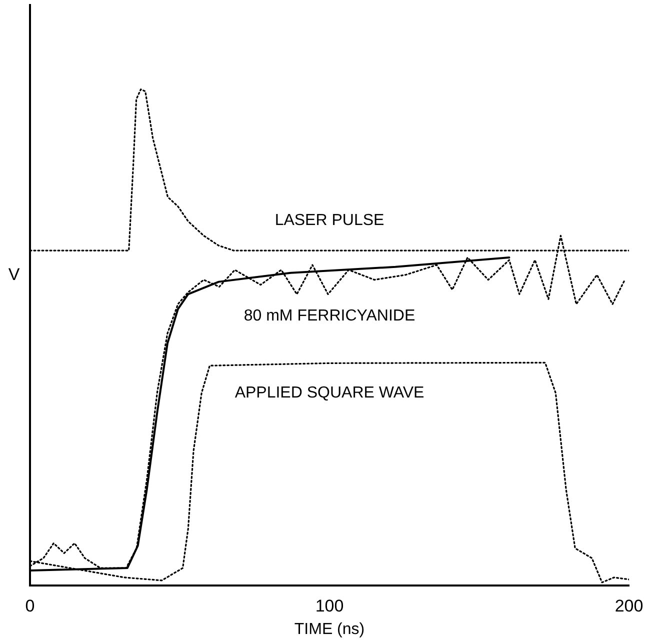 Image resolution: width=651 pixels, height=641 pixels. I want to click on series-label: APPLIED SQUARE WAVE, so click(329, 393).